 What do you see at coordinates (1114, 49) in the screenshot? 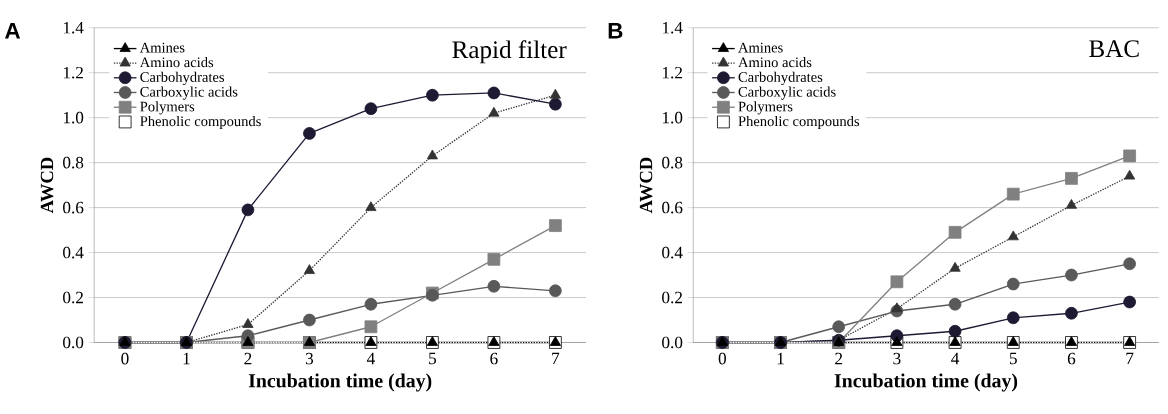
I see `chart-title: BAC` at bounding box center [1114, 49].